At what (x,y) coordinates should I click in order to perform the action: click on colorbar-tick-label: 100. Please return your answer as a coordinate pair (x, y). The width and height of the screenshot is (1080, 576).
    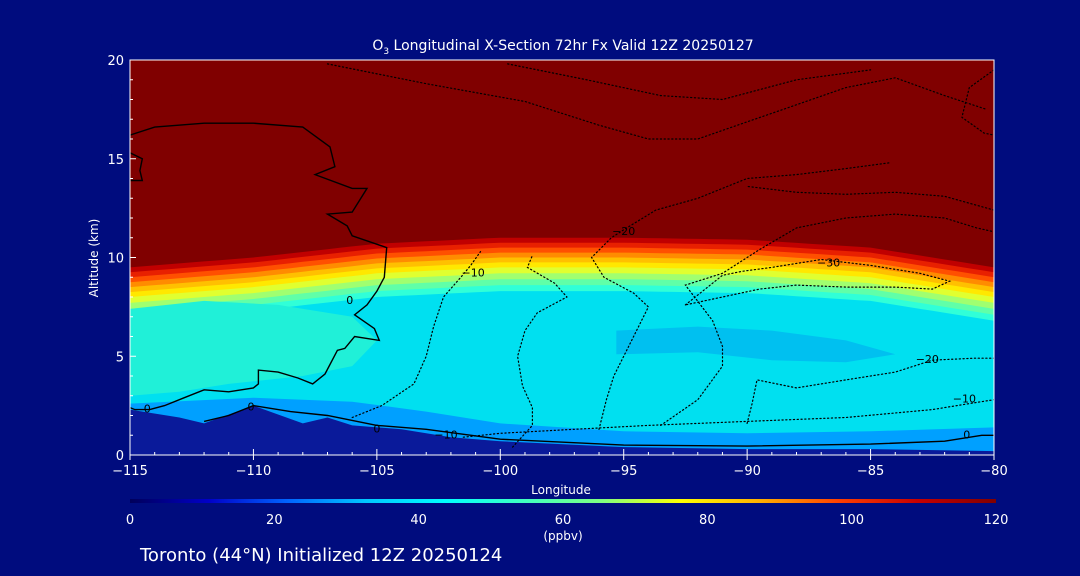
    Looking at the image, I should click on (851, 520).